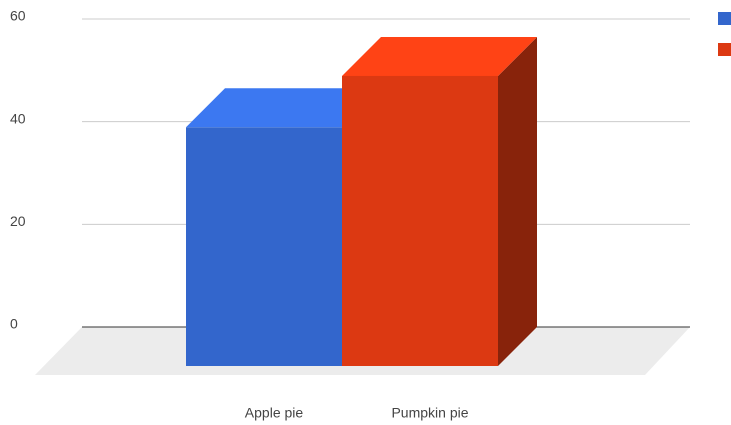 The image size is (731, 425). Describe the element at coordinates (18, 118) in the screenshot. I see `y-tick-label: 40` at that location.